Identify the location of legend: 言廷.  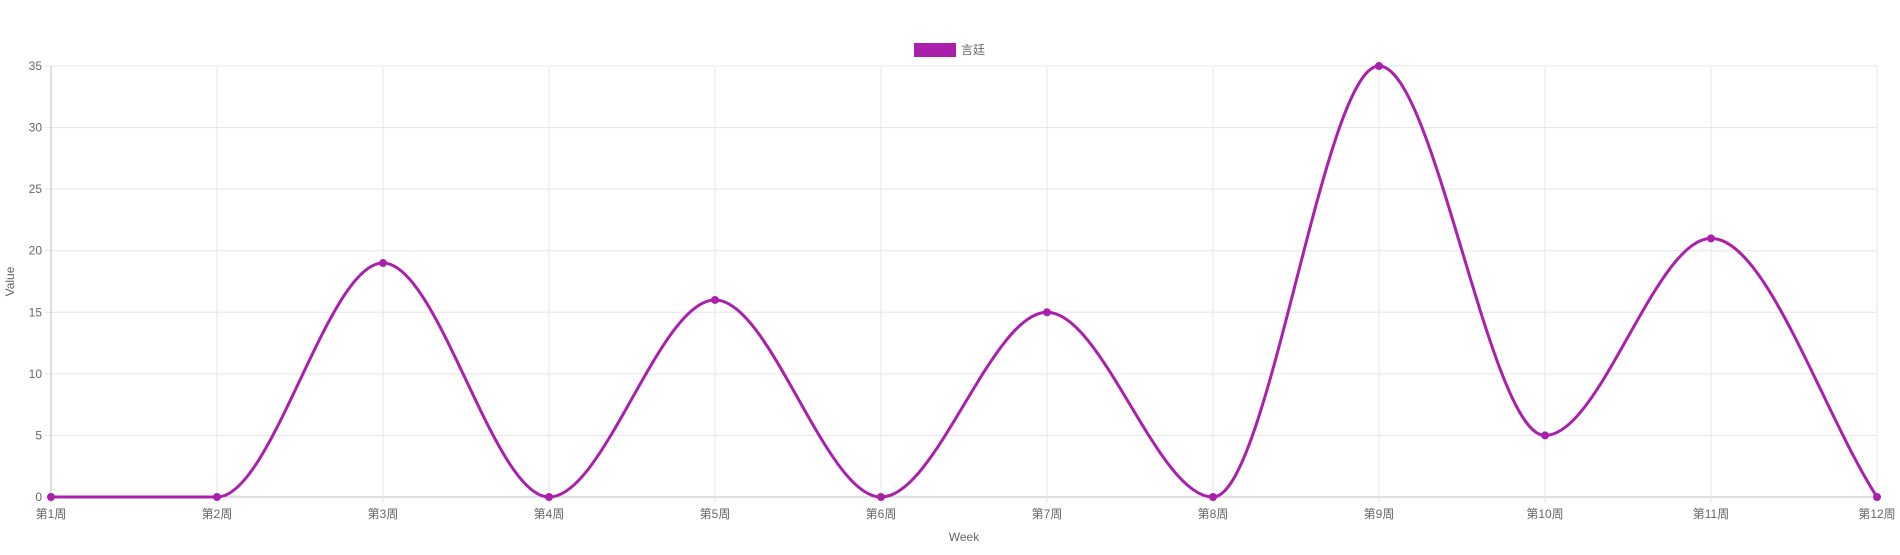
(949, 50).